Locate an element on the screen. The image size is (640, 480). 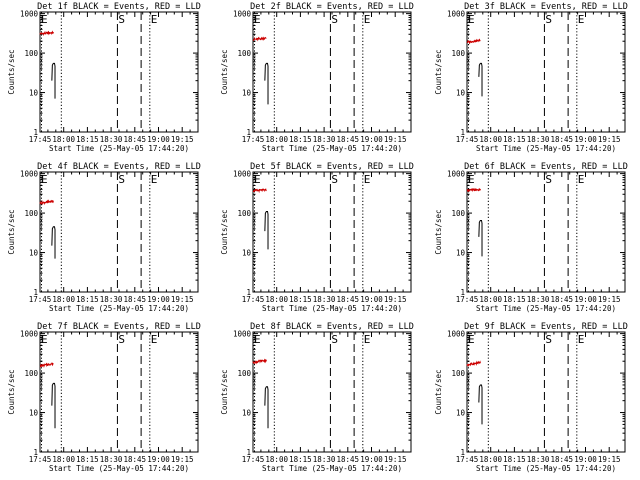
panel-title: Det 3f BLACK = Events, RED = LLD is located at coordinates (546, 7).